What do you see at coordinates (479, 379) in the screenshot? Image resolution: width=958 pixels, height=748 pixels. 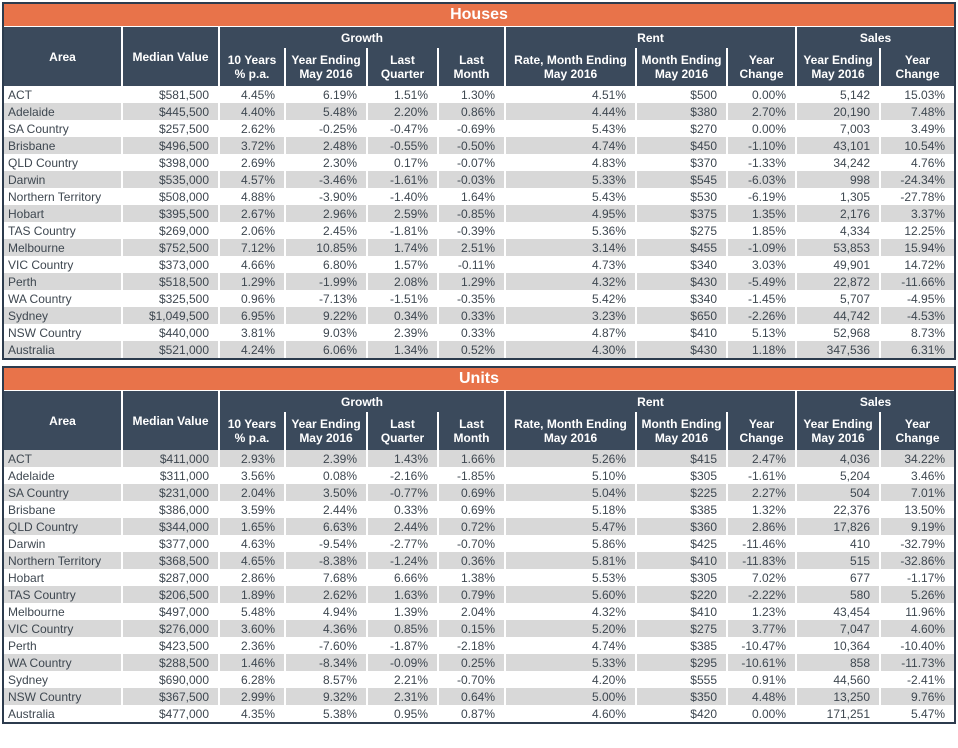 I see `table-title: Units` at bounding box center [479, 379].